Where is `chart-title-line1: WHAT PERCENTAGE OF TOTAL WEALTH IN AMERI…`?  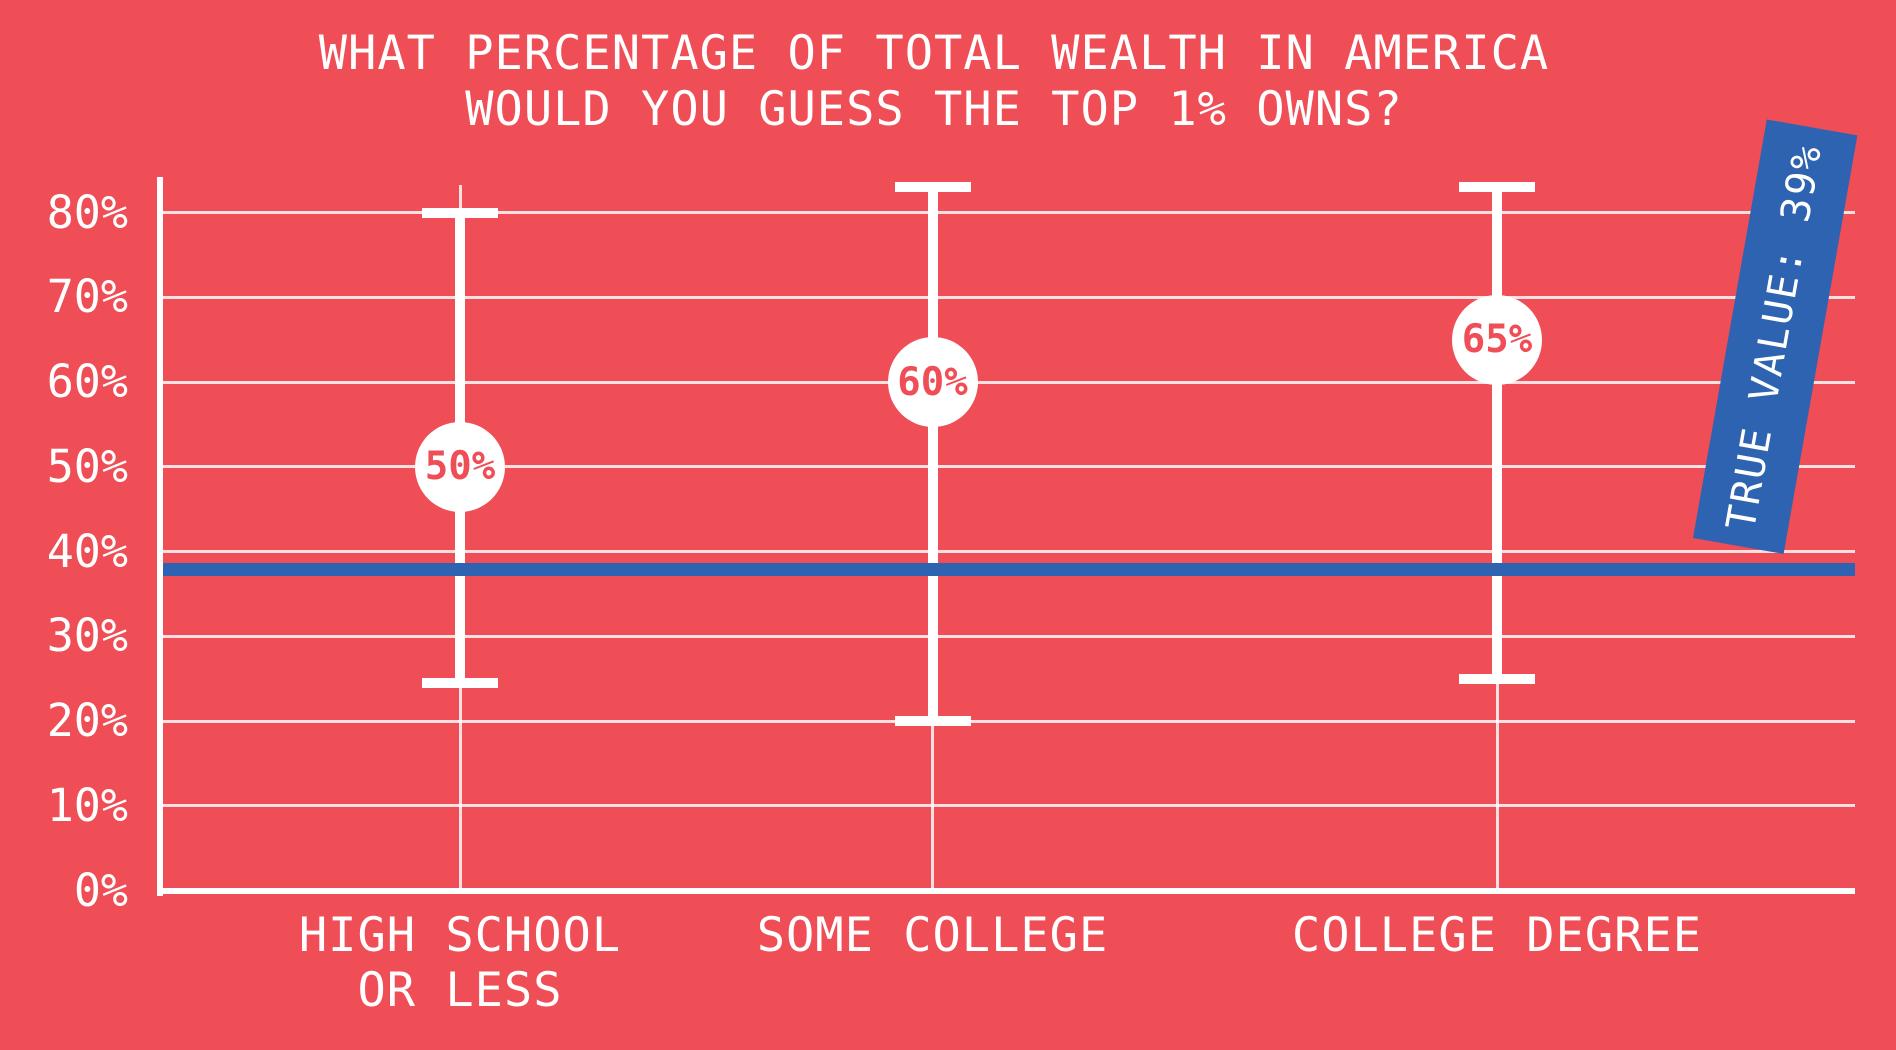 chart-title-line1: WHAT PERCENTAGE OF TOTAL WEALTH IN AMERI… is located at coordinates (934, 53).